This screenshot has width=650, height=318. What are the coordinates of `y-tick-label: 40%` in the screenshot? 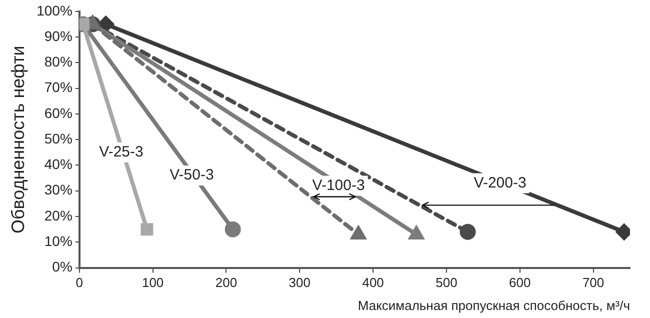 It's located at (58, 164).